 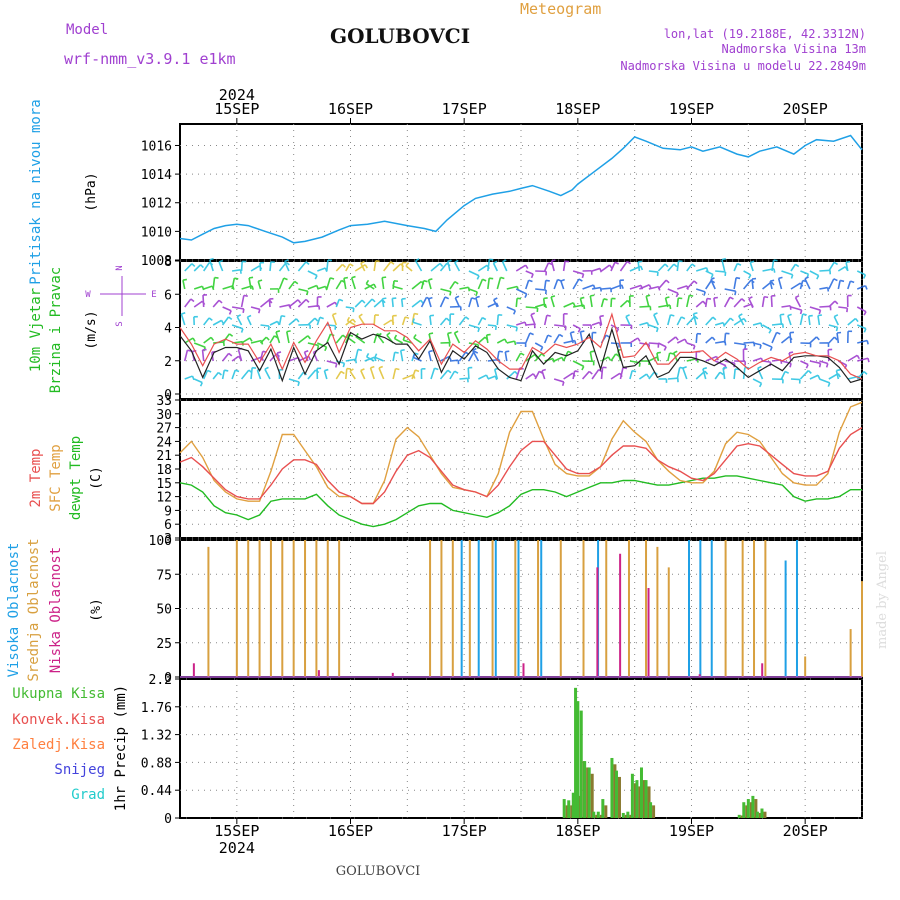 I want to click on cloud-unit-label: (%), so click(x=96, y=609).